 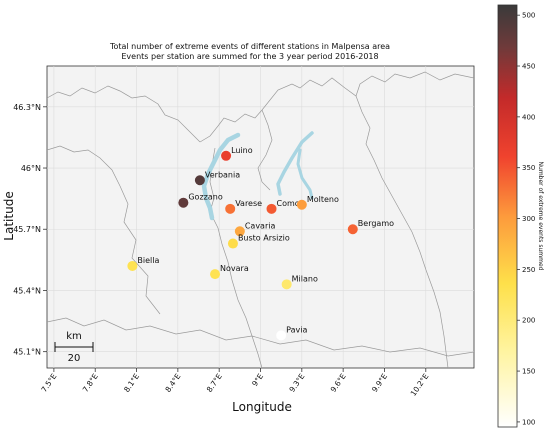 I want to click on x-tick-label: 7.5°E, so click(x=48, y=383).